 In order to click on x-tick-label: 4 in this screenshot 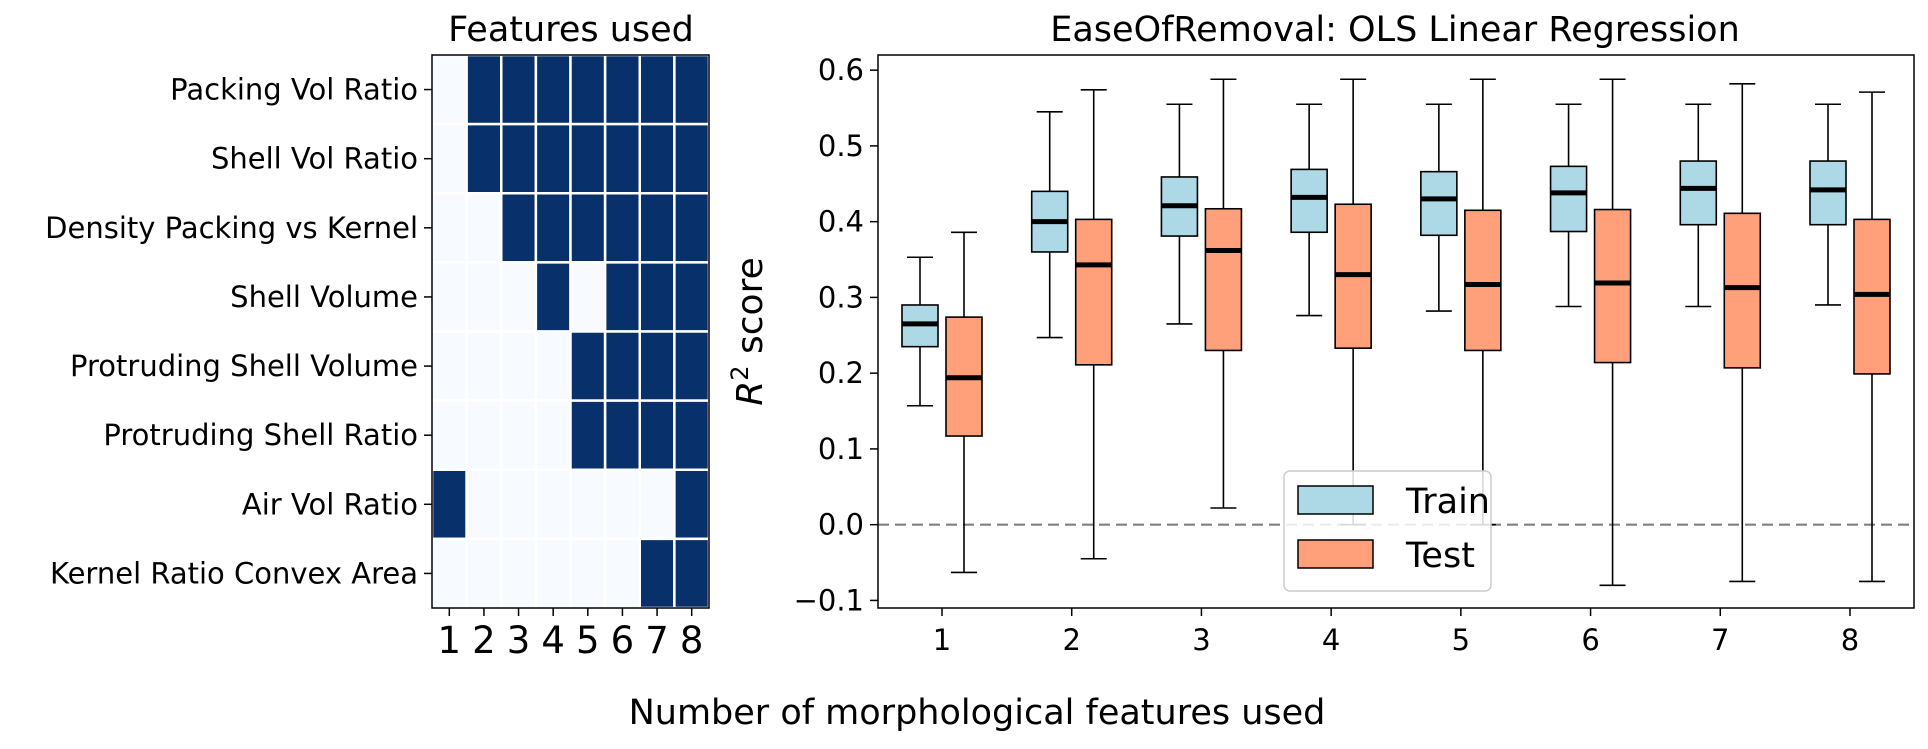, I will do `click(1331, 640)`.